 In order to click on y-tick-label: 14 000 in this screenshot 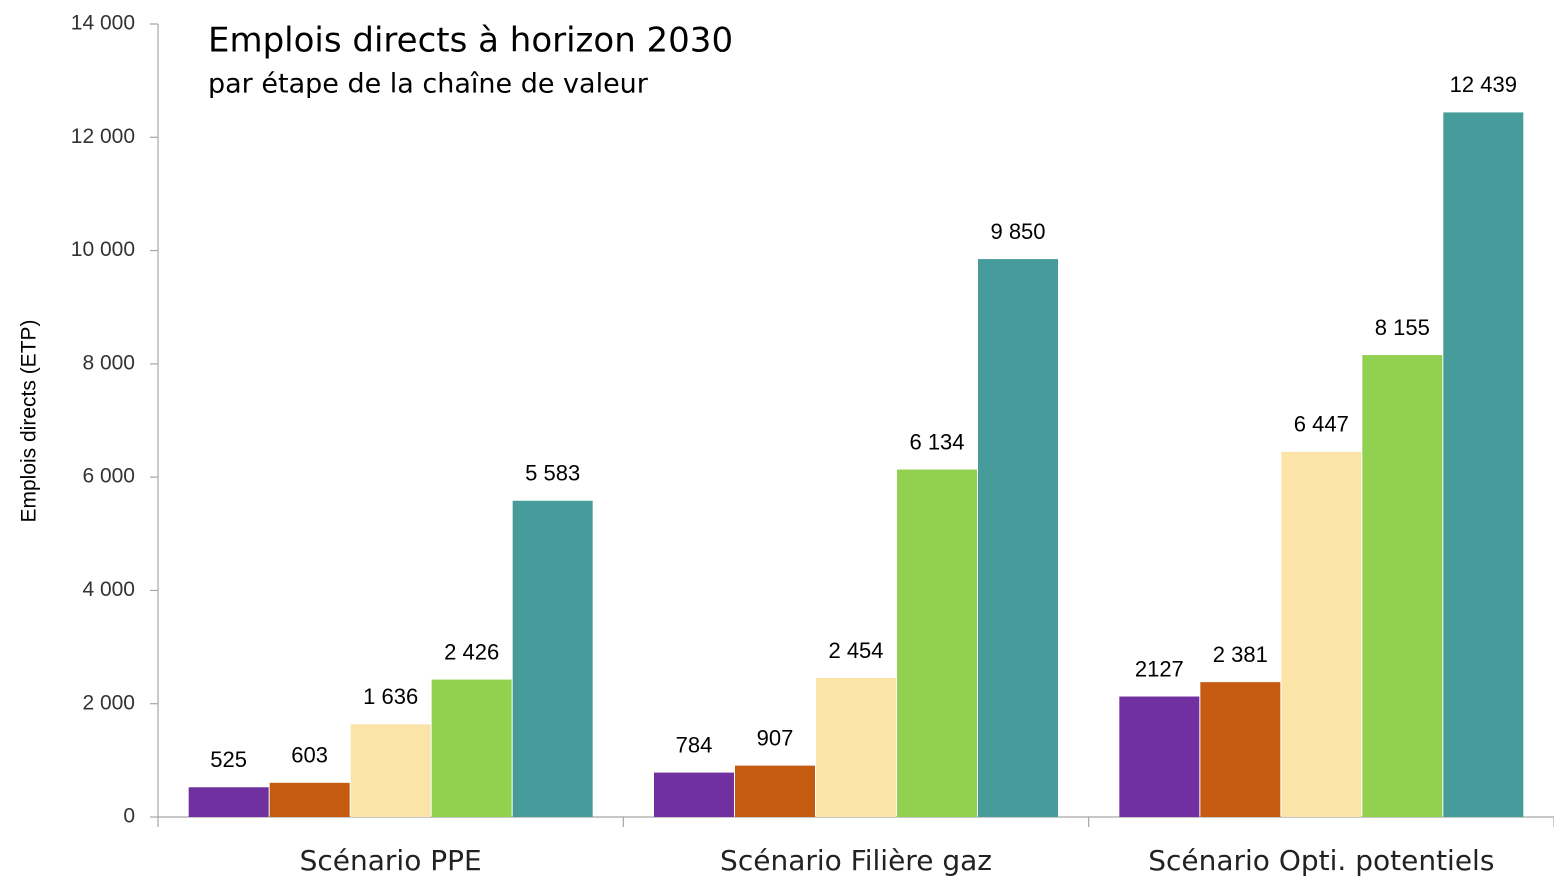, I will do `click(103, 23)`.